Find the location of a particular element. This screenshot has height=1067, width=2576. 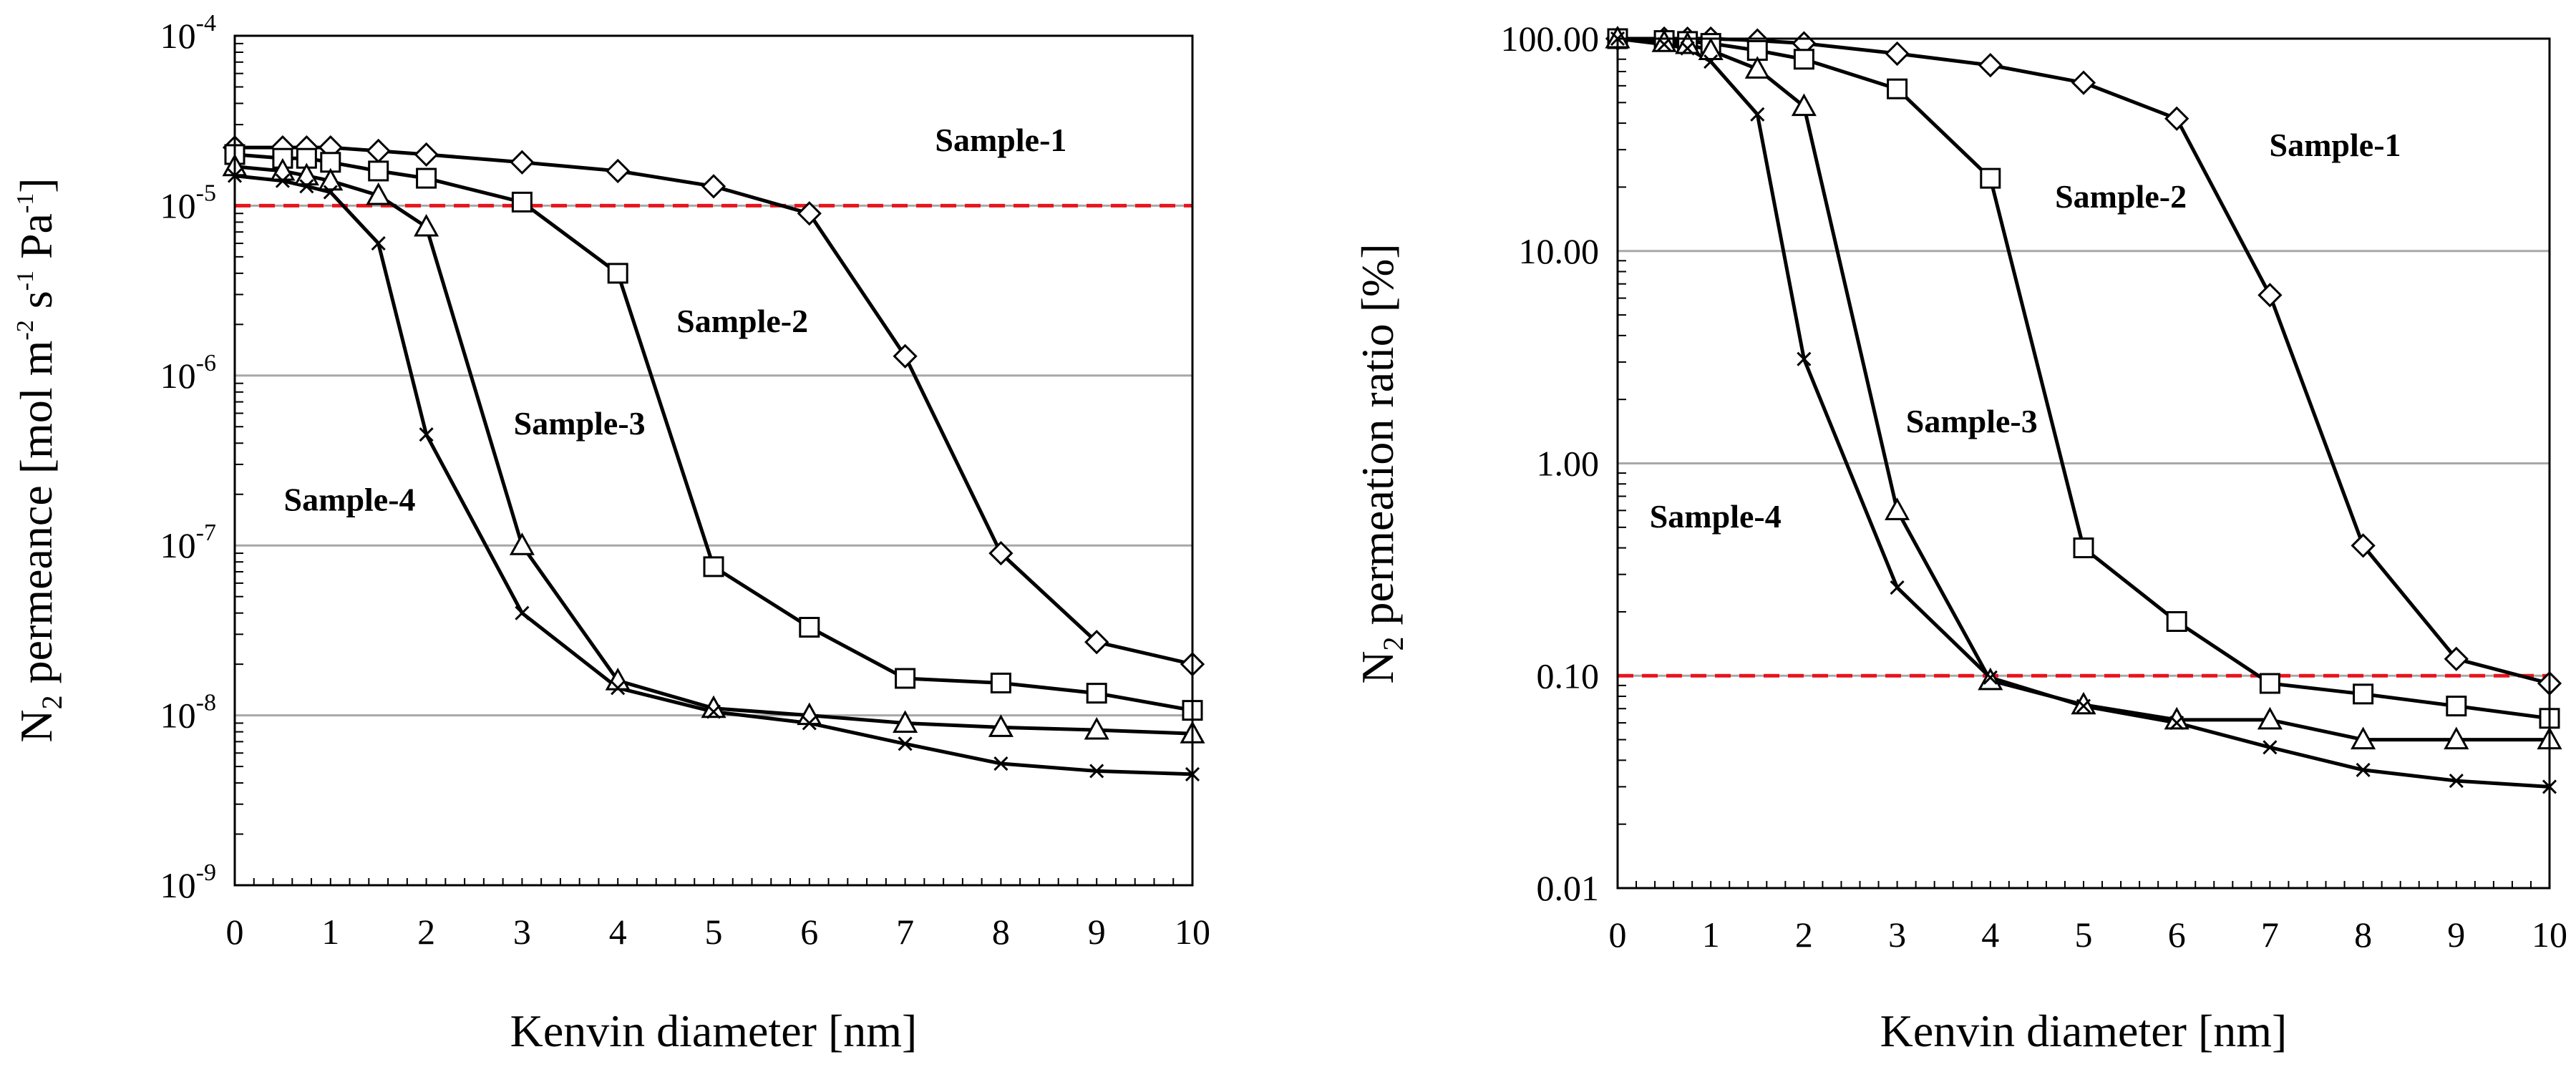

right-y-axis-title: N2 permeation ratio [%] is located at coordinates (1380, 463).